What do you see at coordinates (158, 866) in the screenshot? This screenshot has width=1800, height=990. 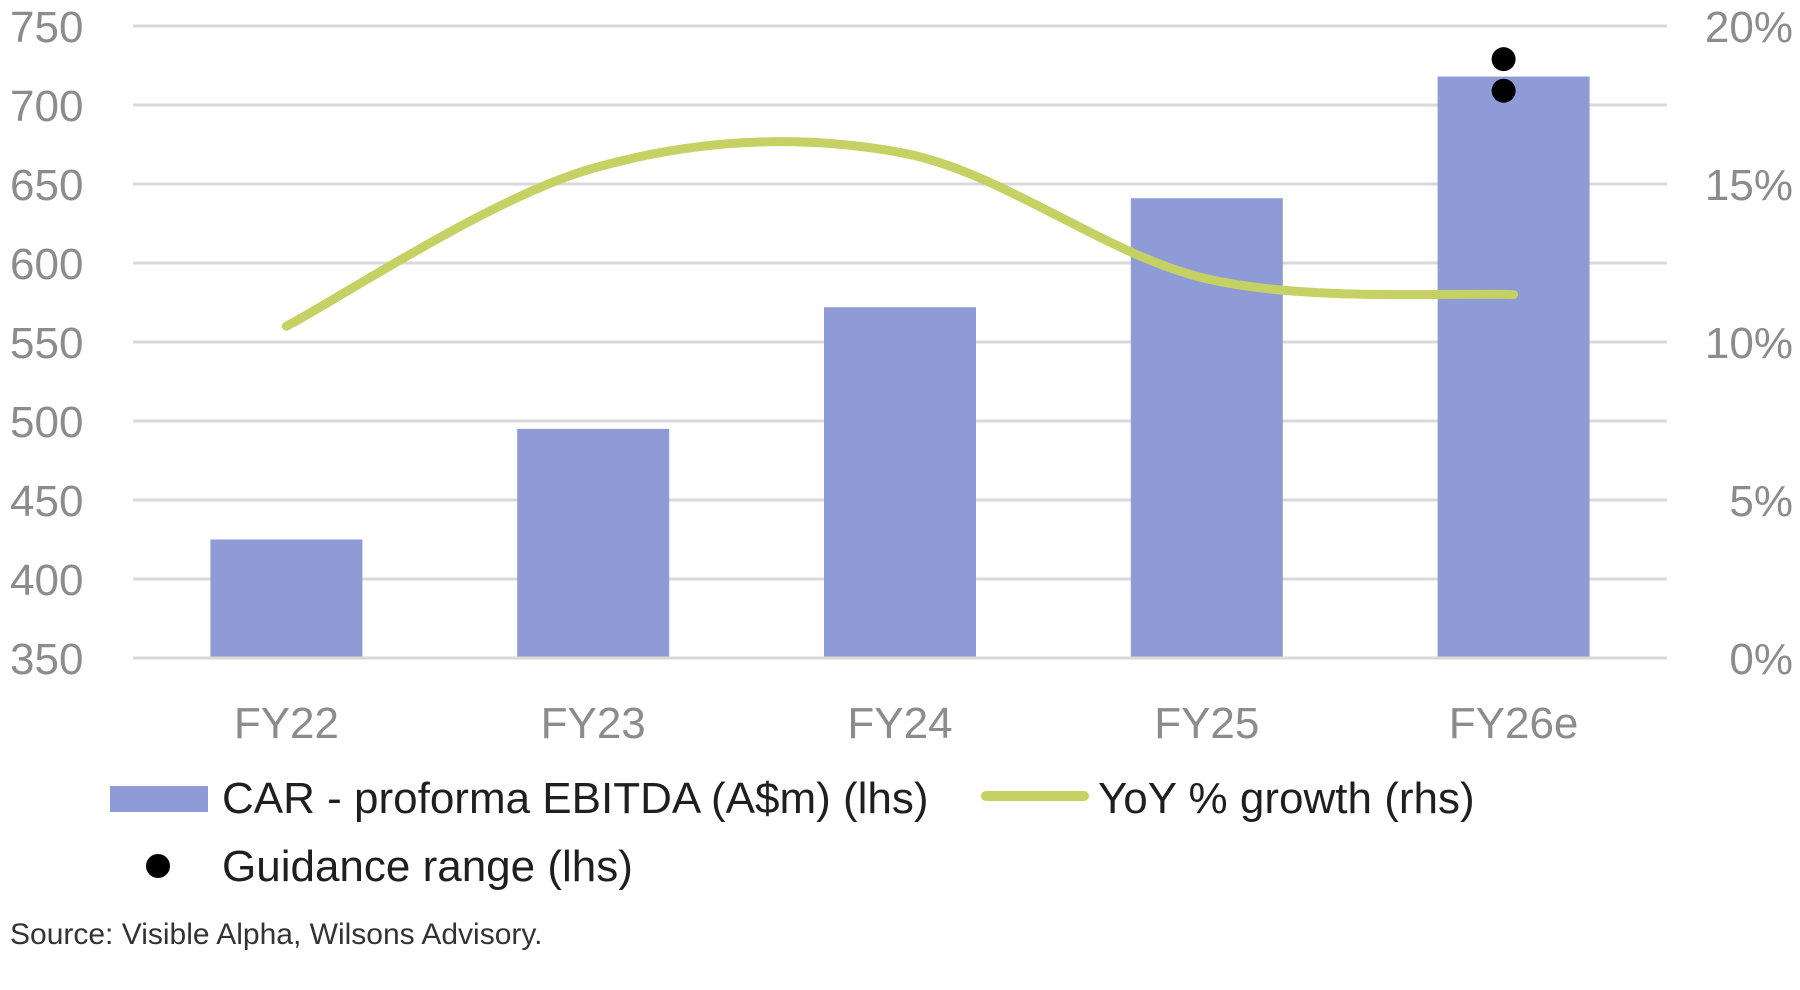 I see `legend-swatch-dot` at bounding box center [158, 866].